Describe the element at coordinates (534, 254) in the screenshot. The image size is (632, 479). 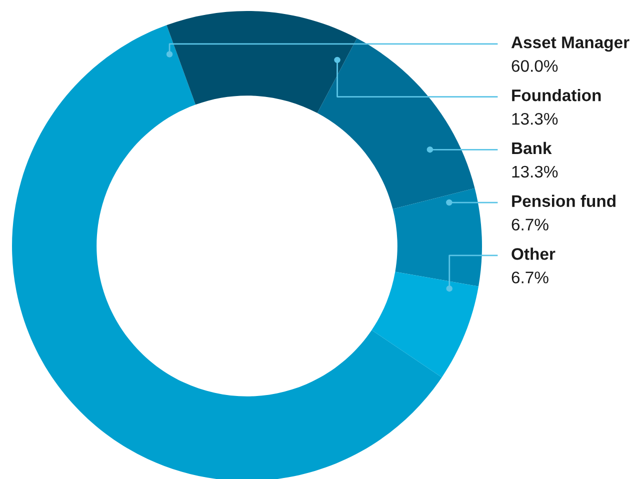
I see `slice-label: Other` at that location.